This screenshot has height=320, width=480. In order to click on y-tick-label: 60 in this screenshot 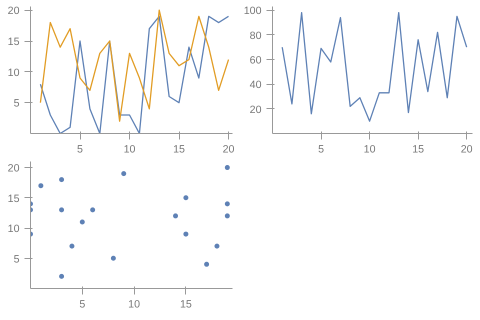, I will do `click(256, 60)`.